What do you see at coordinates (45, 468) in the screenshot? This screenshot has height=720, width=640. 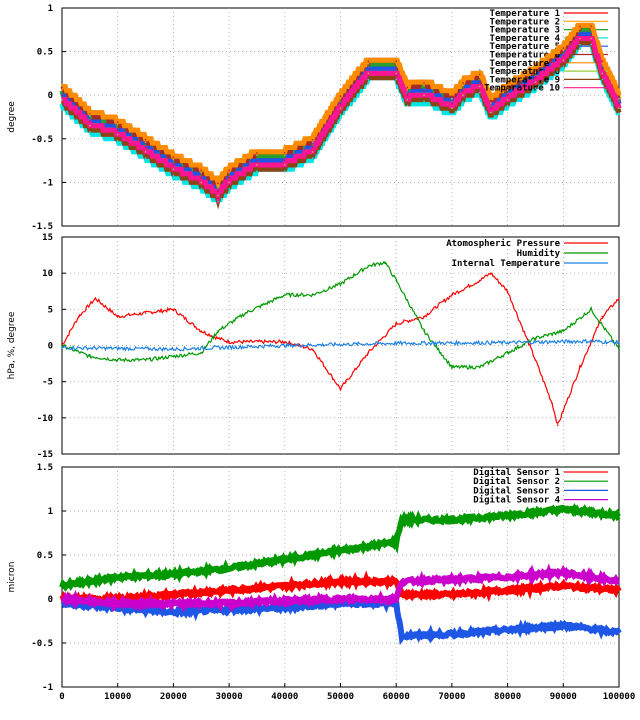 I see `y-tick-label: 1.5` at bounding box center [45, 468].